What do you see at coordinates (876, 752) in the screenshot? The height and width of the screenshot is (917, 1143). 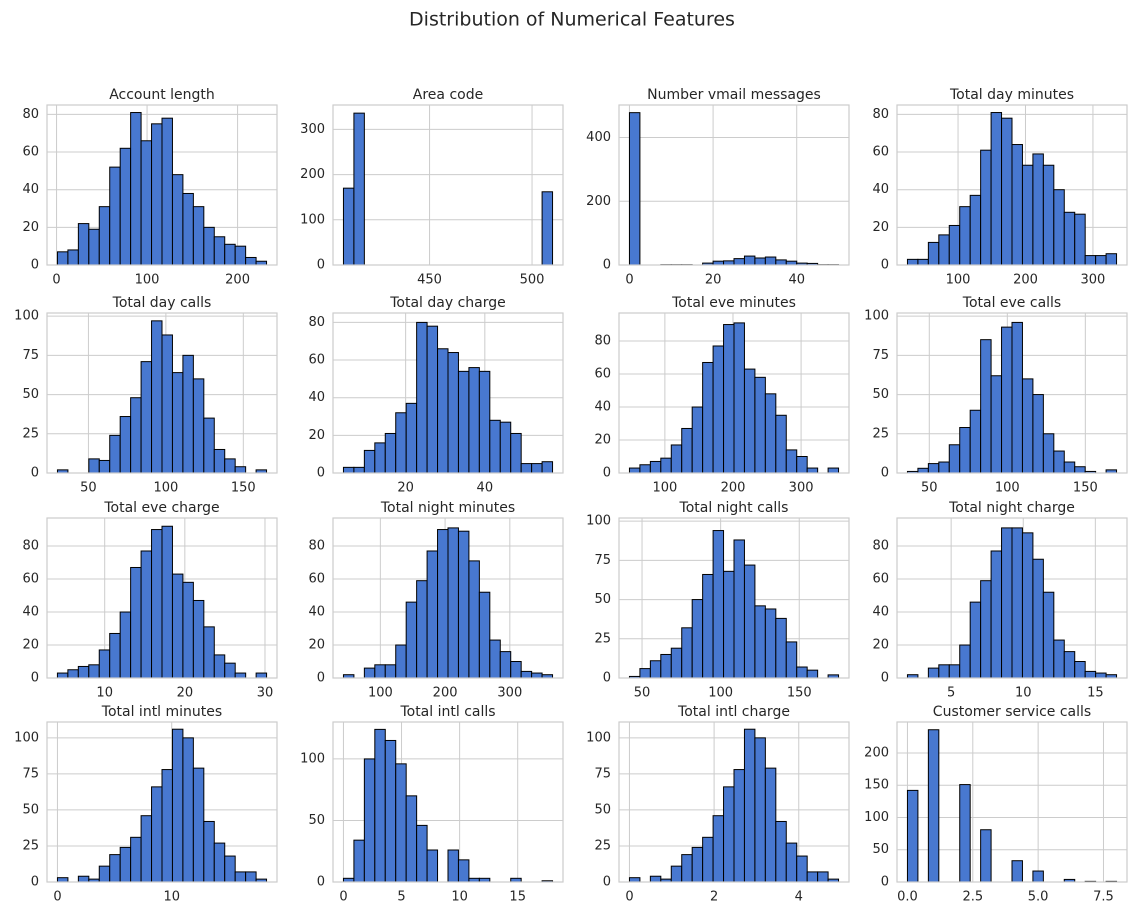 I see `y-tick-label: 200` at bounding box center [876, 752].